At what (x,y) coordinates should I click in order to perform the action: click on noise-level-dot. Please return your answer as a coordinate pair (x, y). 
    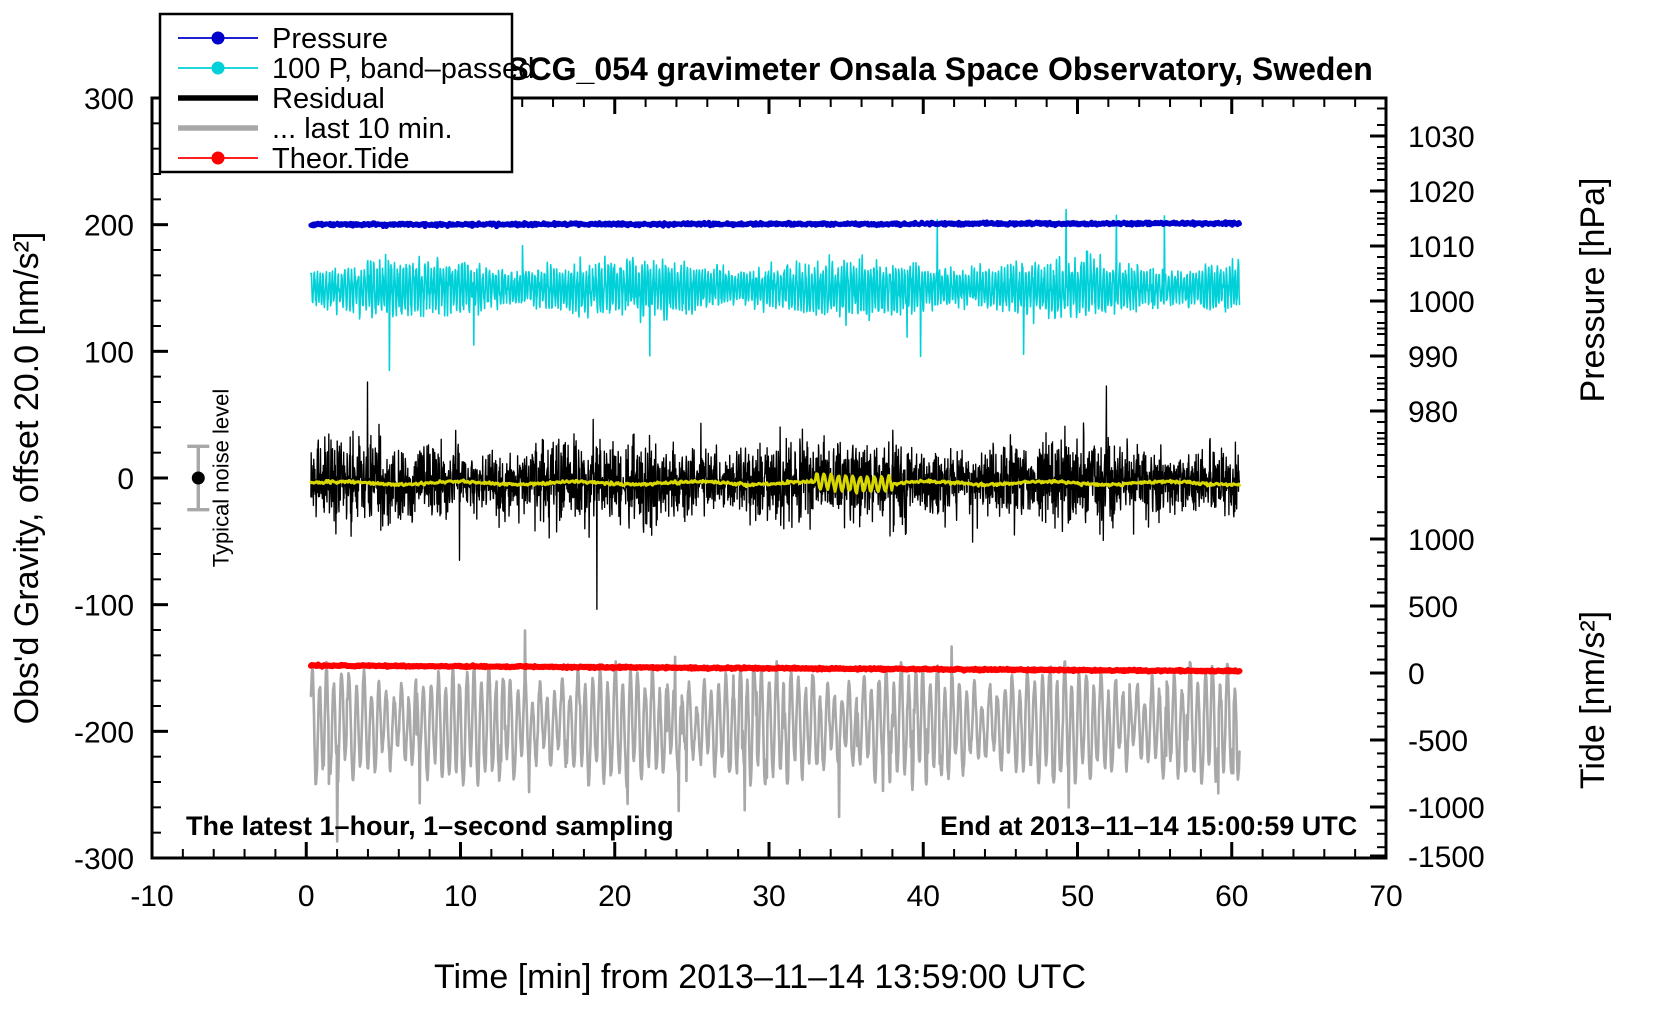
    Looking at the image, I should click on (198, 478).